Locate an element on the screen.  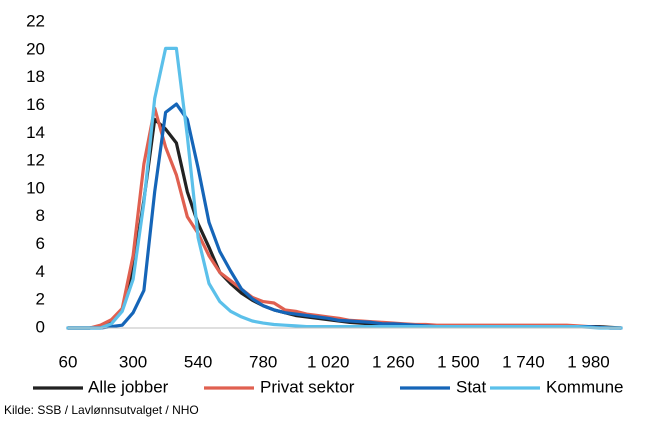
x-tick-label: 540 is located at coordinates (198, 361).